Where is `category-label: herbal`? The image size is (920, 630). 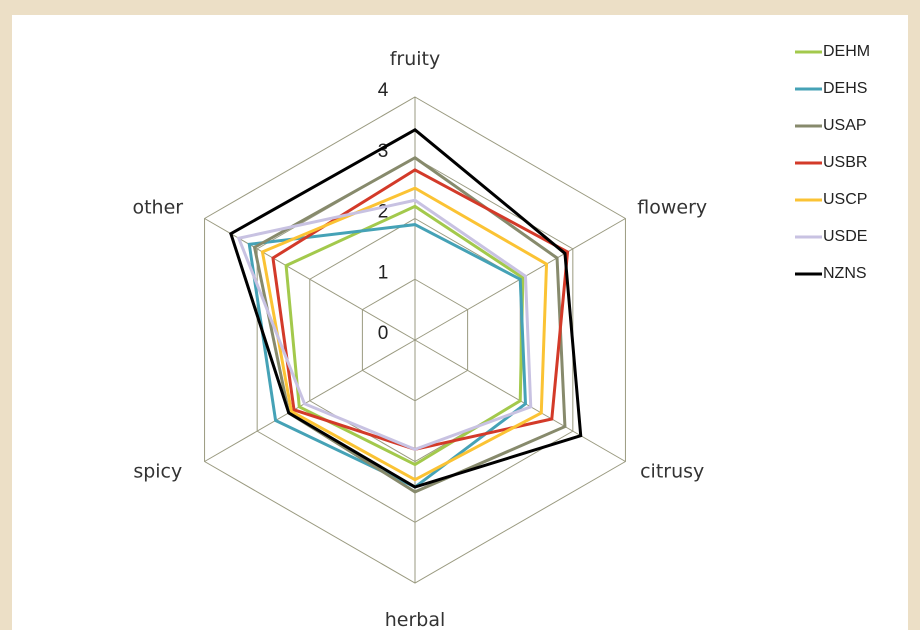
category-label: herbal is located at coordinates (415, 619).